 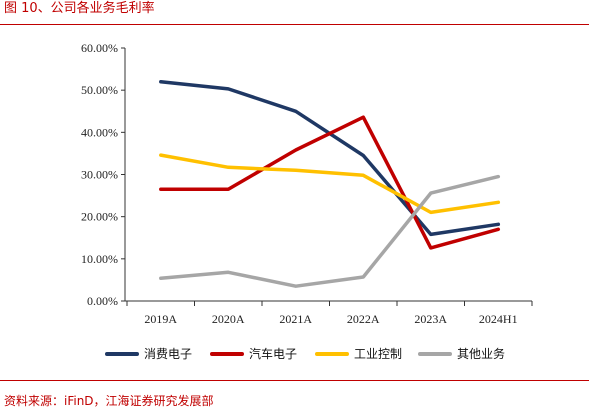 I want to click on y-tick-label: 40.00%, so click(x=99, y=132).